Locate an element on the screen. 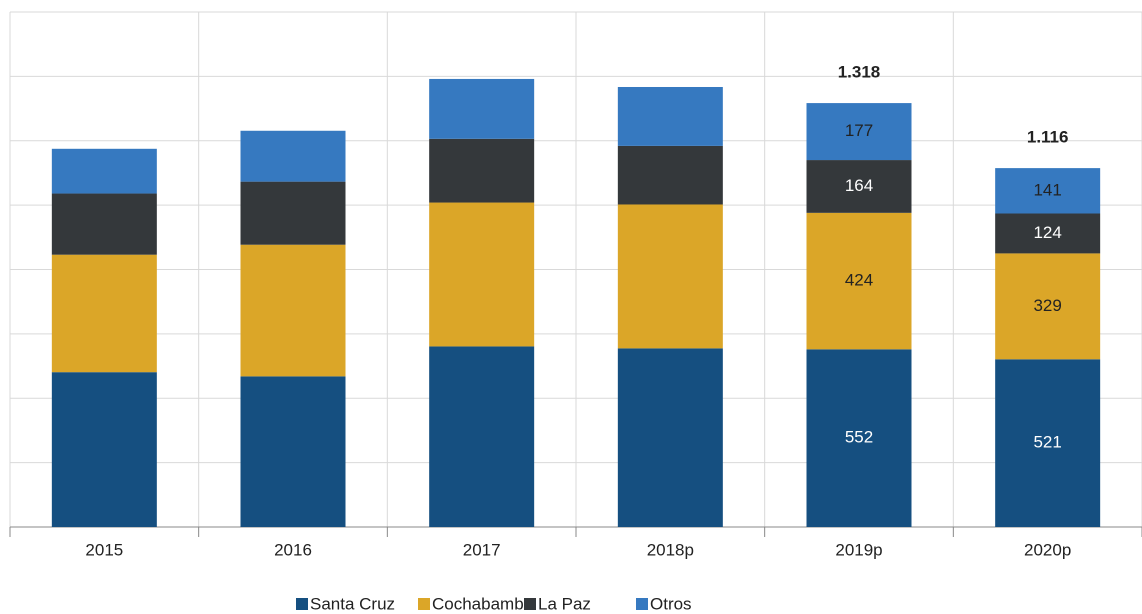 The height and width of the screenshot is (614, 1142). x-tick-label: 2020p is located at coordinates (1047, 549).